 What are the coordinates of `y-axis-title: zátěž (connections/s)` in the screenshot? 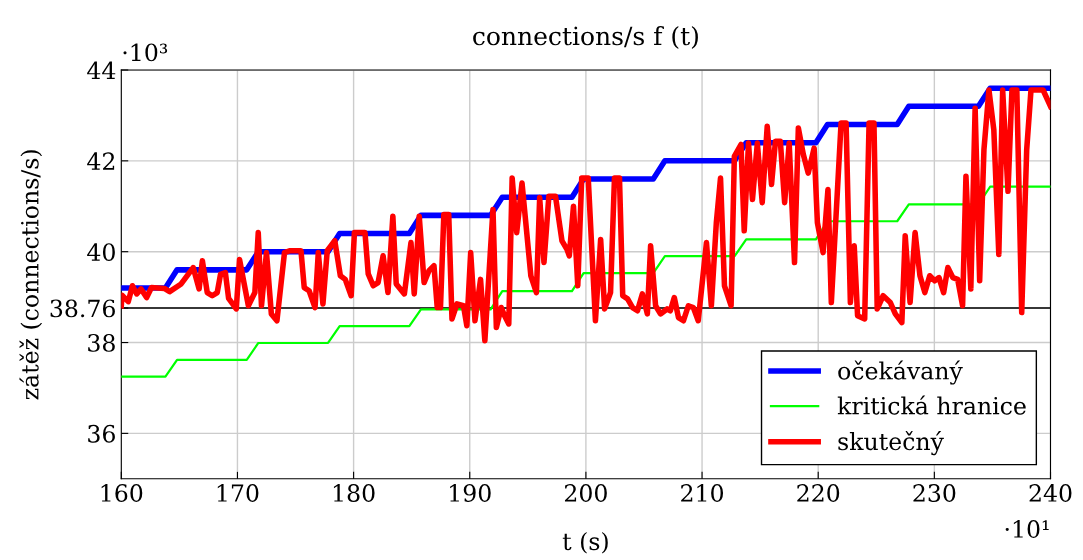 It's located at (31, 275).